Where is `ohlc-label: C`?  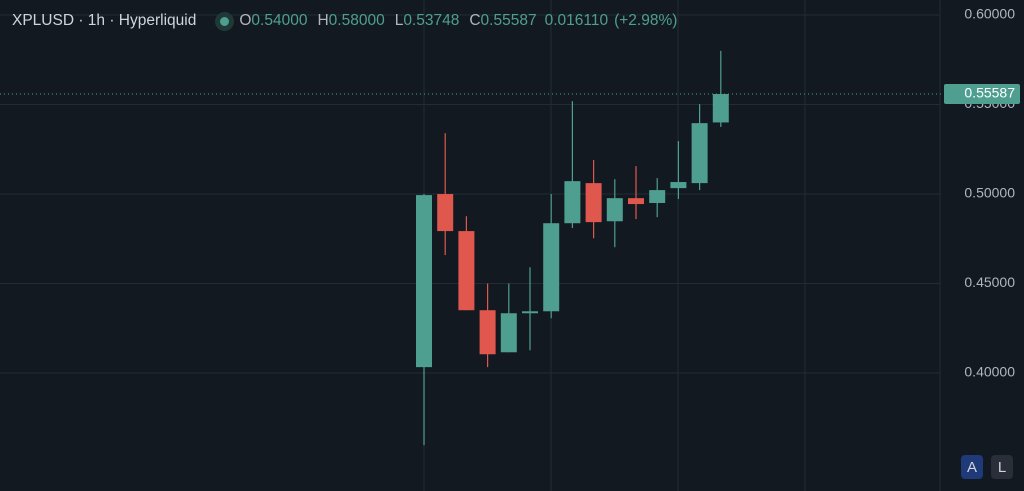
ohlc-label: C is located at coordinates (475, 20).